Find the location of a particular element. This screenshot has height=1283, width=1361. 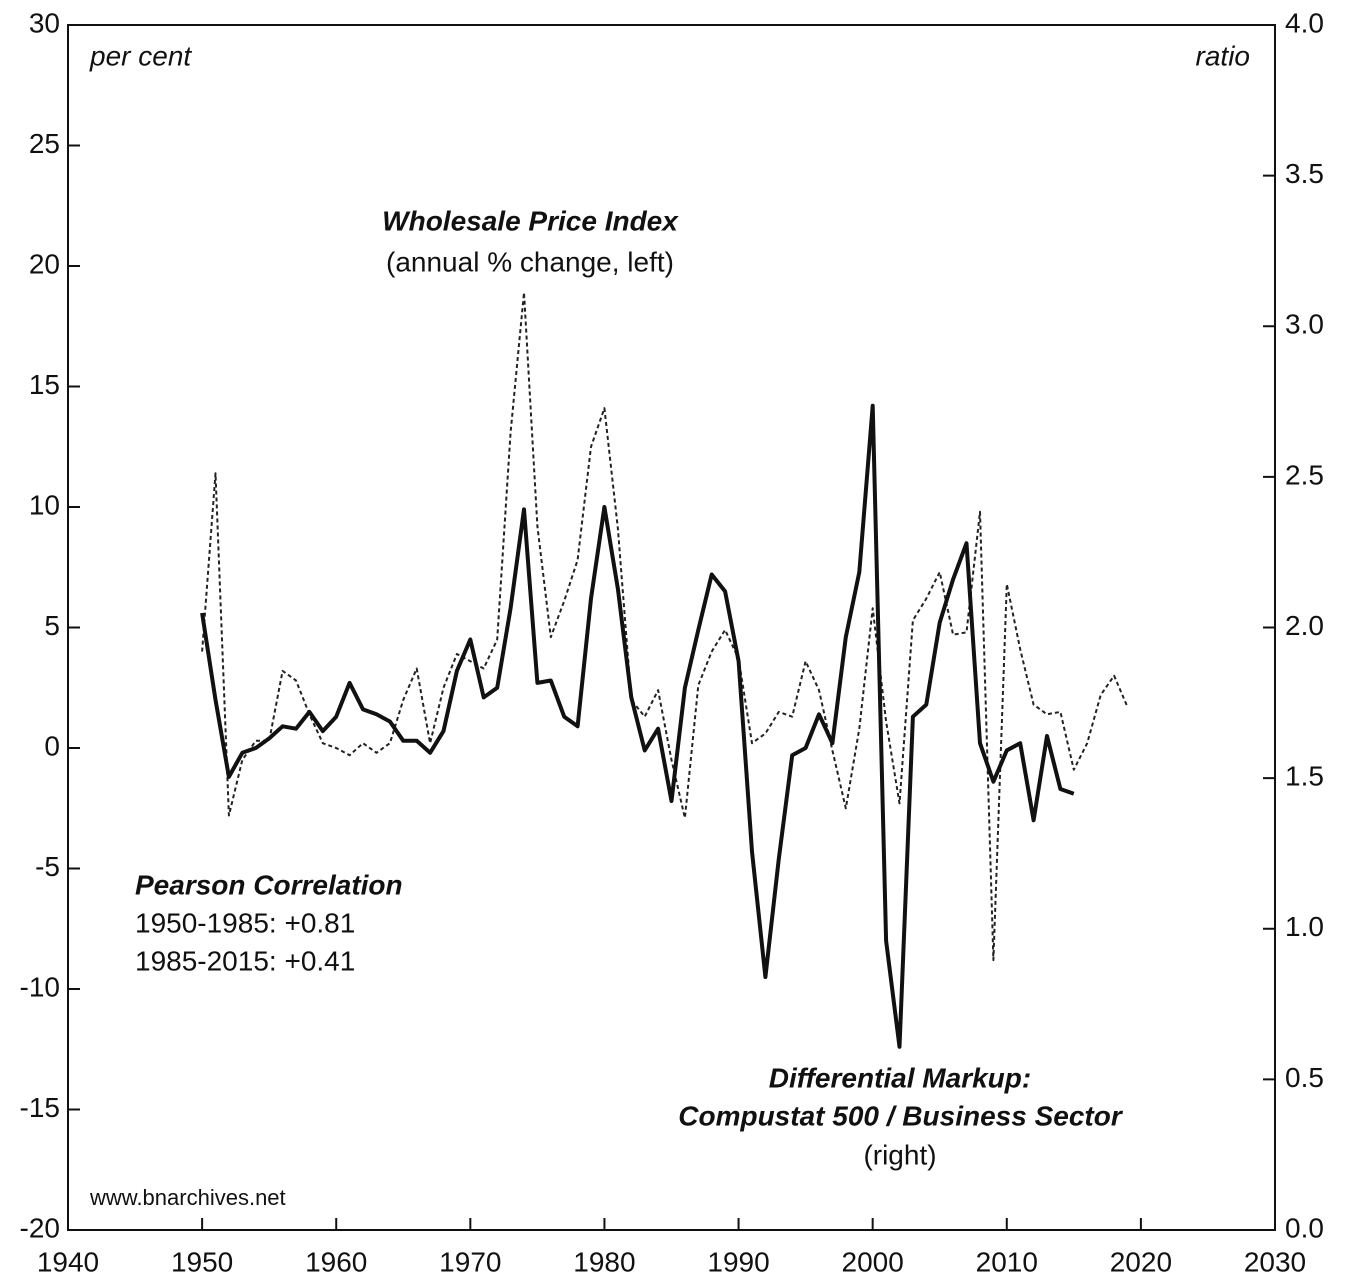

corr-title: Pearson Correlation is located at coordinates (269, 884).